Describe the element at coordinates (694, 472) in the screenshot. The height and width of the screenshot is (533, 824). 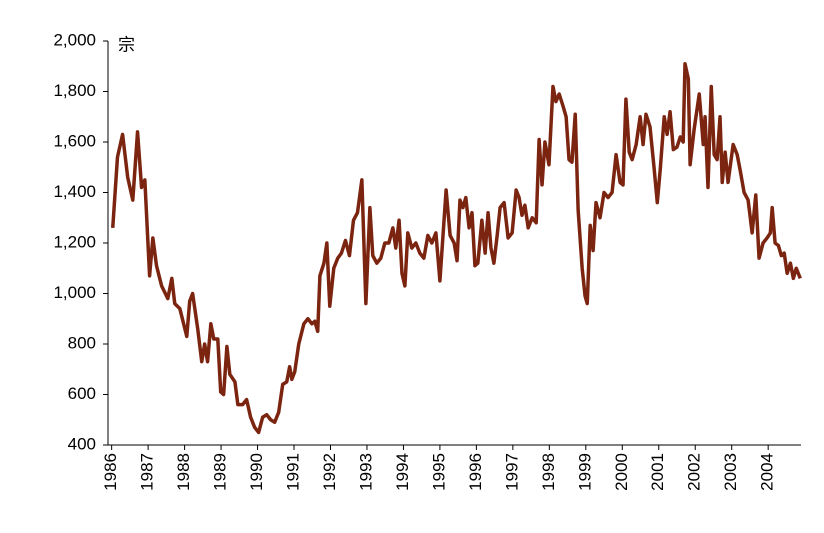
I see `x-tick-label: 2002` at that location.